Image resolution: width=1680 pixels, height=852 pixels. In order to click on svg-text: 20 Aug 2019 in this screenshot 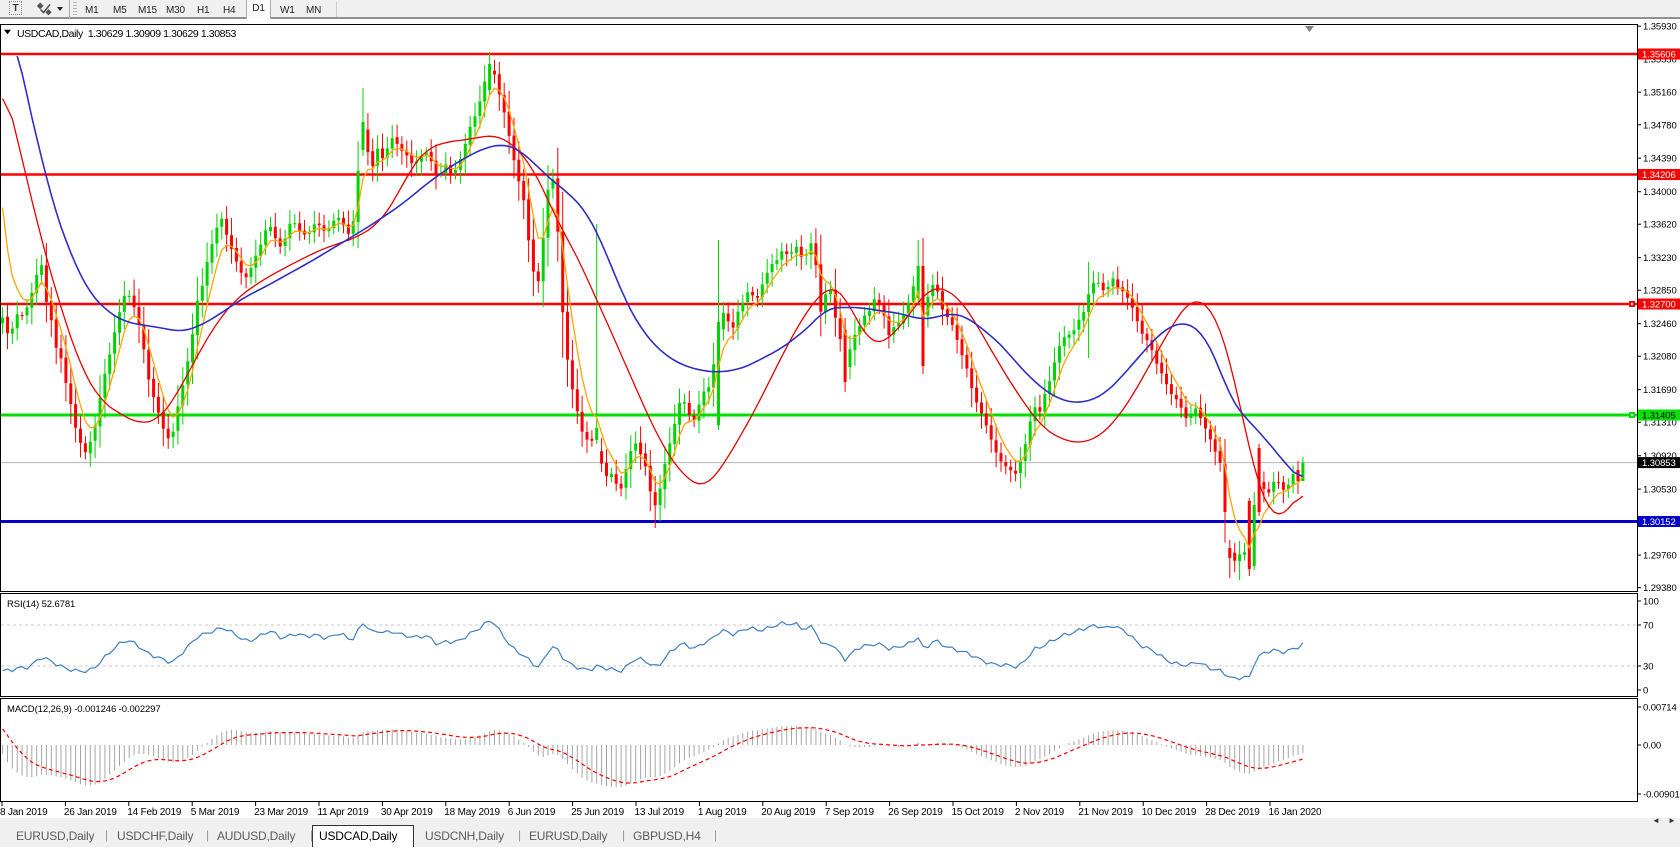, I will do `click(788, 812)`.